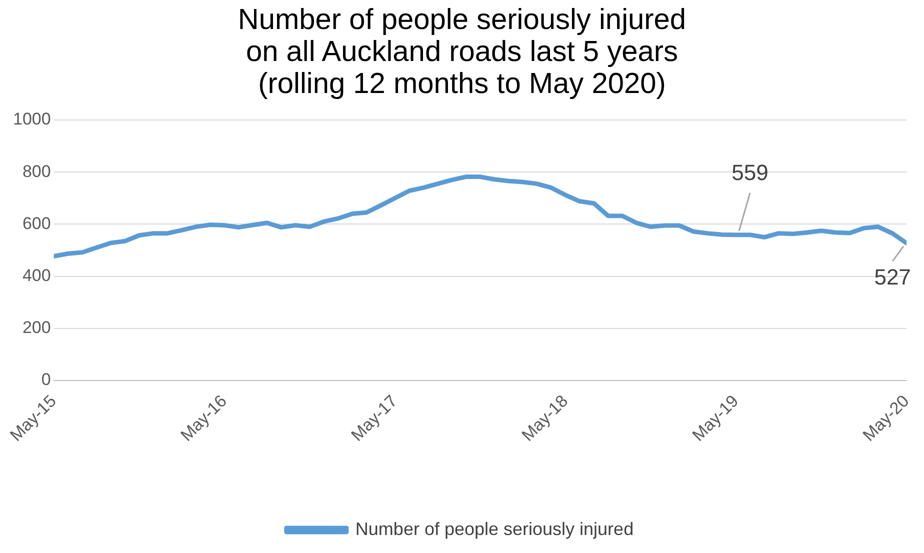 This screenshot has width=924, height=553. Describe the element at coordinates (46, 380) in the screenshot. I see `y-tick-label: 0` at that location.